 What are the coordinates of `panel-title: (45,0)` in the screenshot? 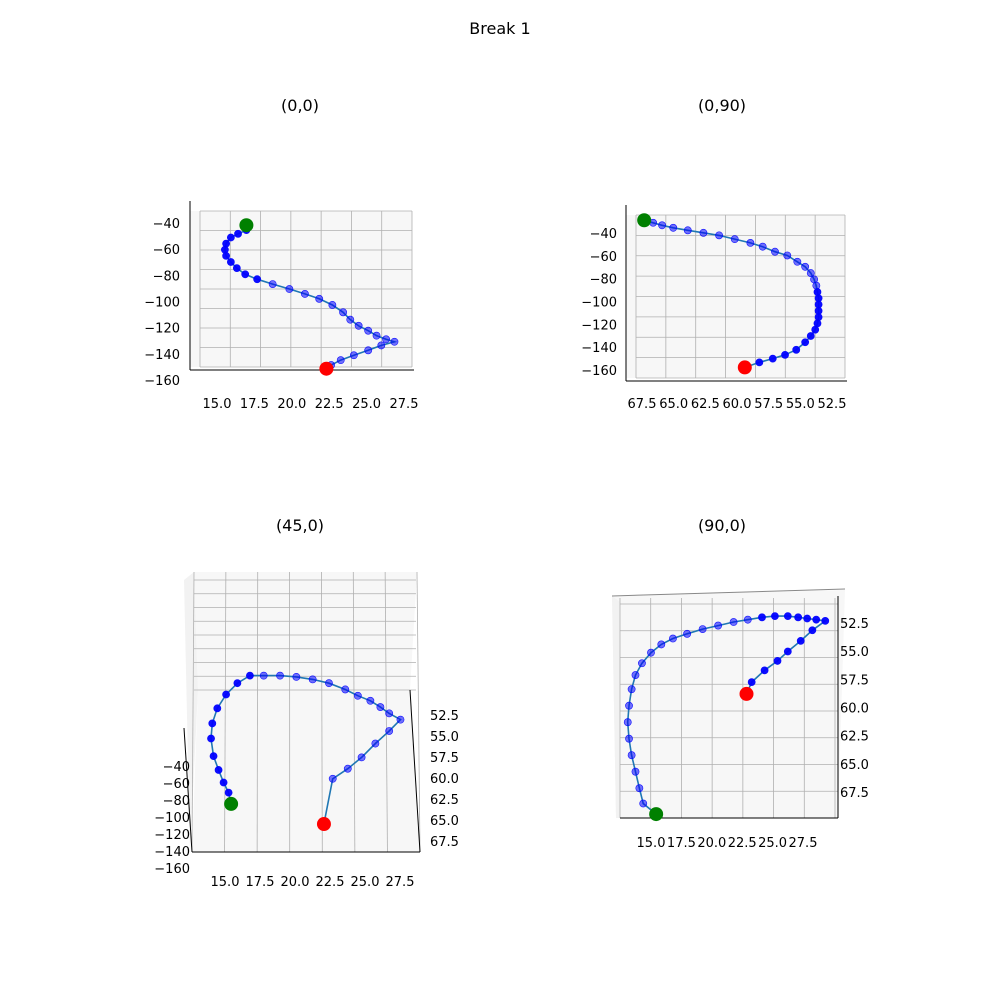 It's located at (300, 525).